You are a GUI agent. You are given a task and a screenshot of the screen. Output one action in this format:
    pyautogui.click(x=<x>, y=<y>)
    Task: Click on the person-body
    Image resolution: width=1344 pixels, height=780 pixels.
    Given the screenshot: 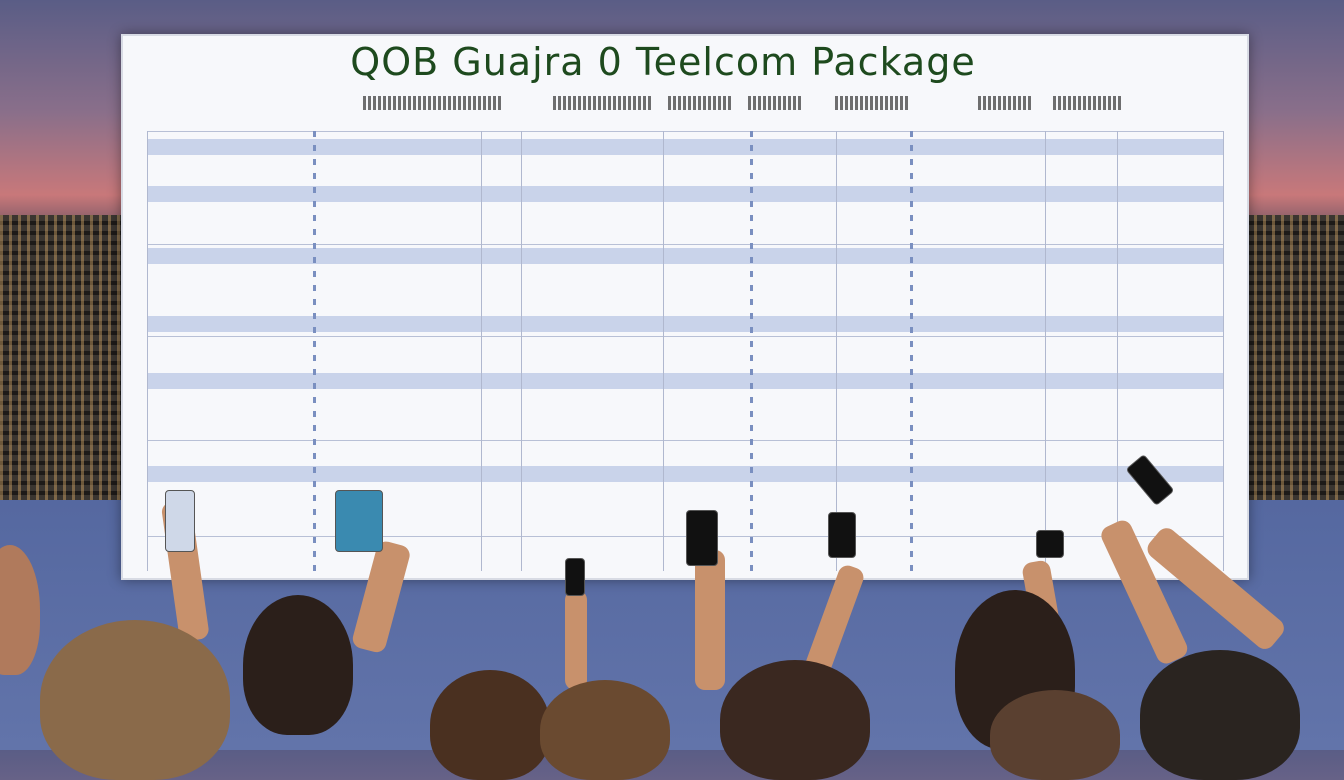 What is the action you would take?
    pyautogui.click(x=135, y=700)
    